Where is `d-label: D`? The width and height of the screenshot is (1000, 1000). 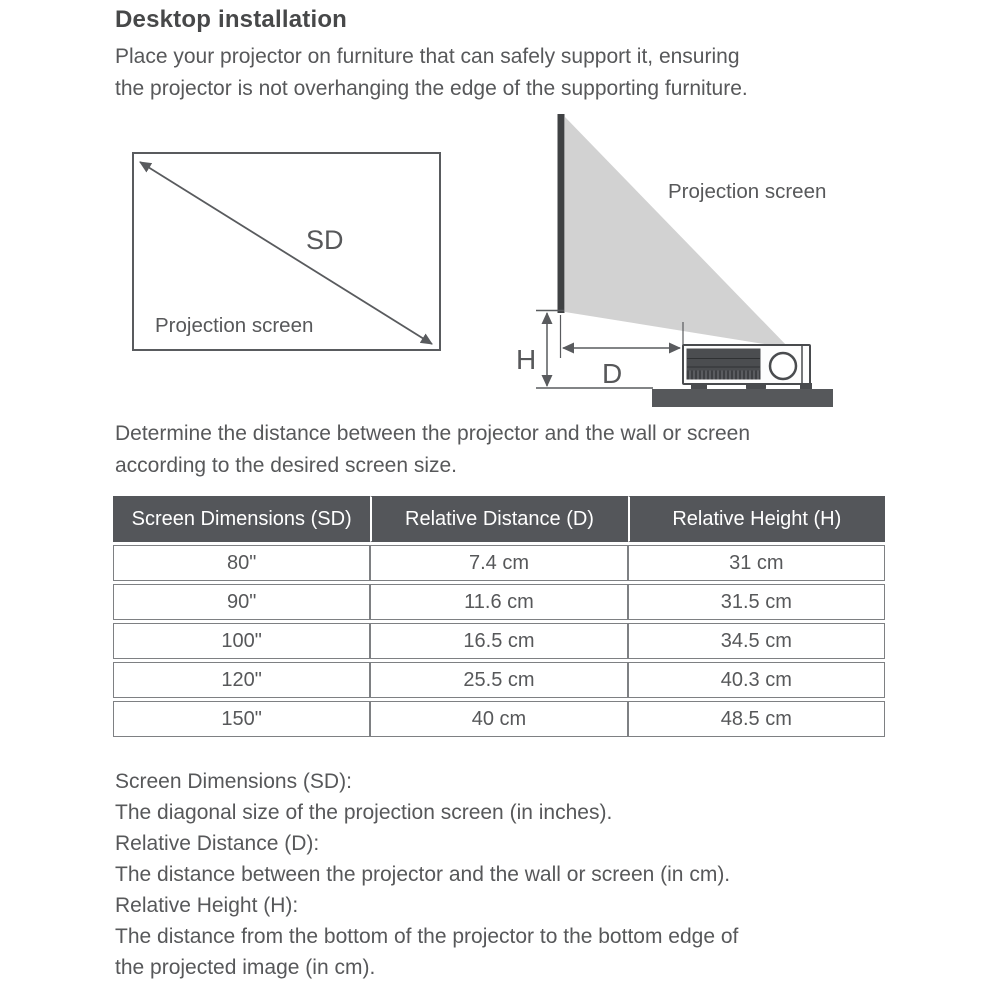 d-label: D is located at coordinates (612, 373).